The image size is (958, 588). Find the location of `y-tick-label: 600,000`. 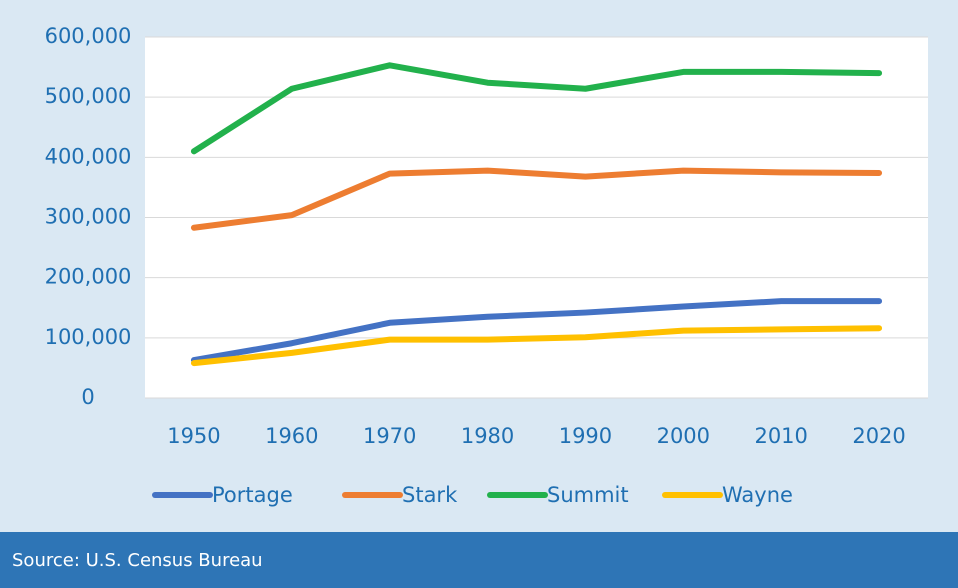

y-tick-label: 600,000 is located at coordinates (88, 36).